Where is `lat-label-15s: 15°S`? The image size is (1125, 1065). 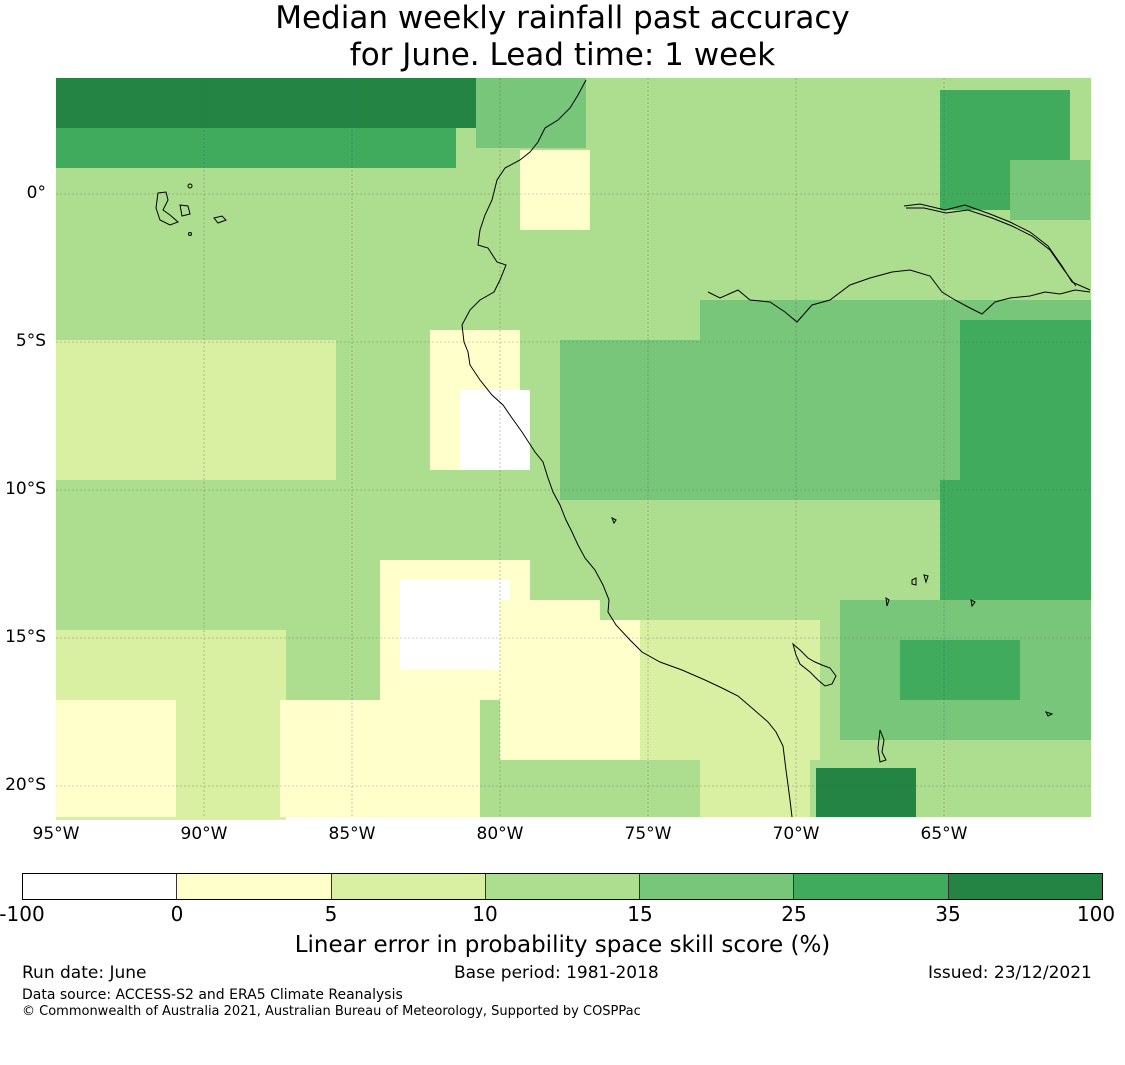
lat-label-15s: 15°S is located at coordinates (25, 637).